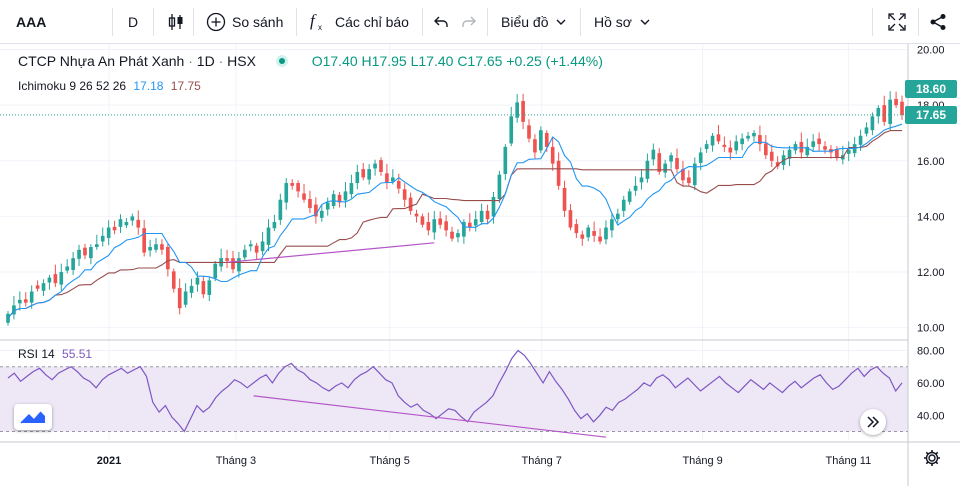  I want to click on price-axis-tick-label: 20.00, so click(931, 51).